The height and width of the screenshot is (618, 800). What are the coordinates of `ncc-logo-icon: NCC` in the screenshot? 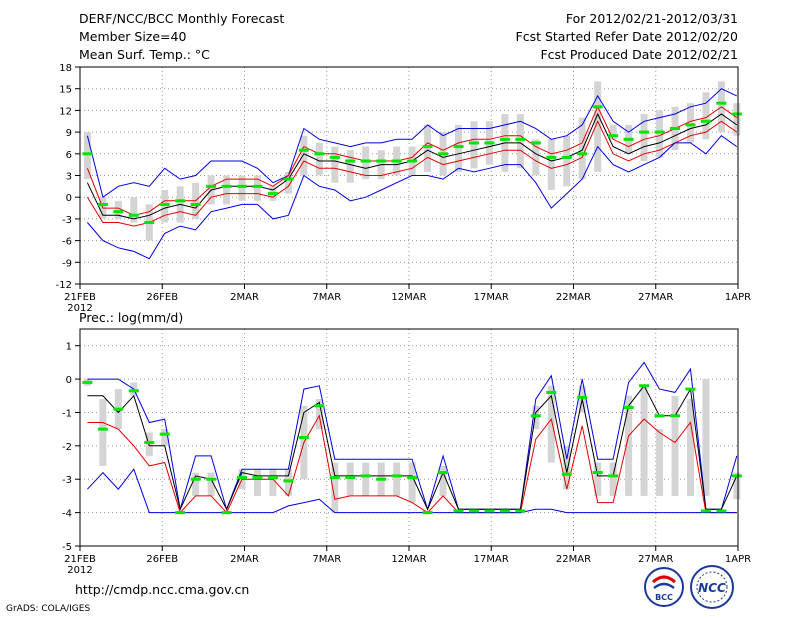 It's located at (712, 587).